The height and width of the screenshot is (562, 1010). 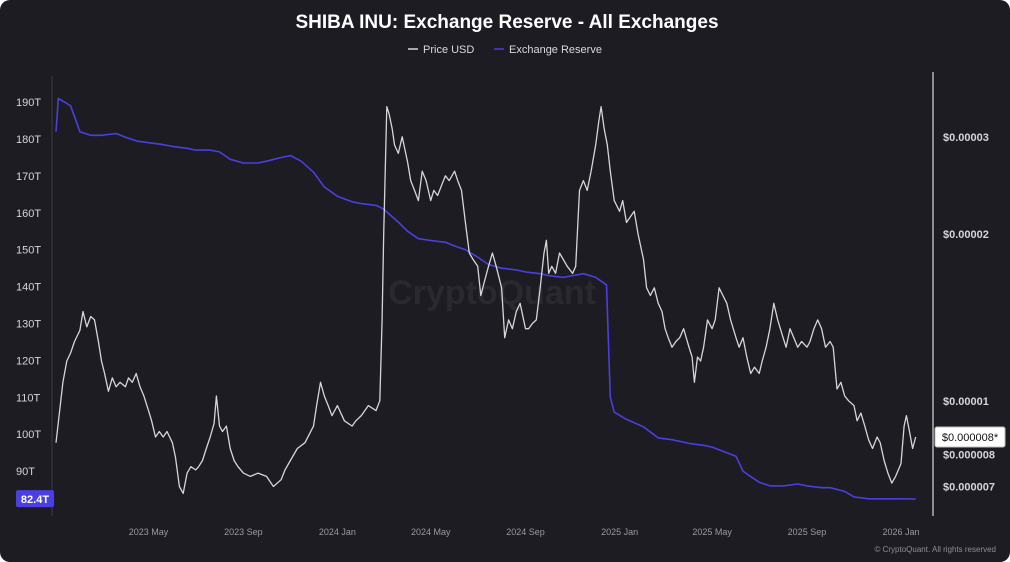 What do you see at coordinates (28, 398) in the screenshot?
I see `left-tick-label: 110T` at bounding box center [28, 398].